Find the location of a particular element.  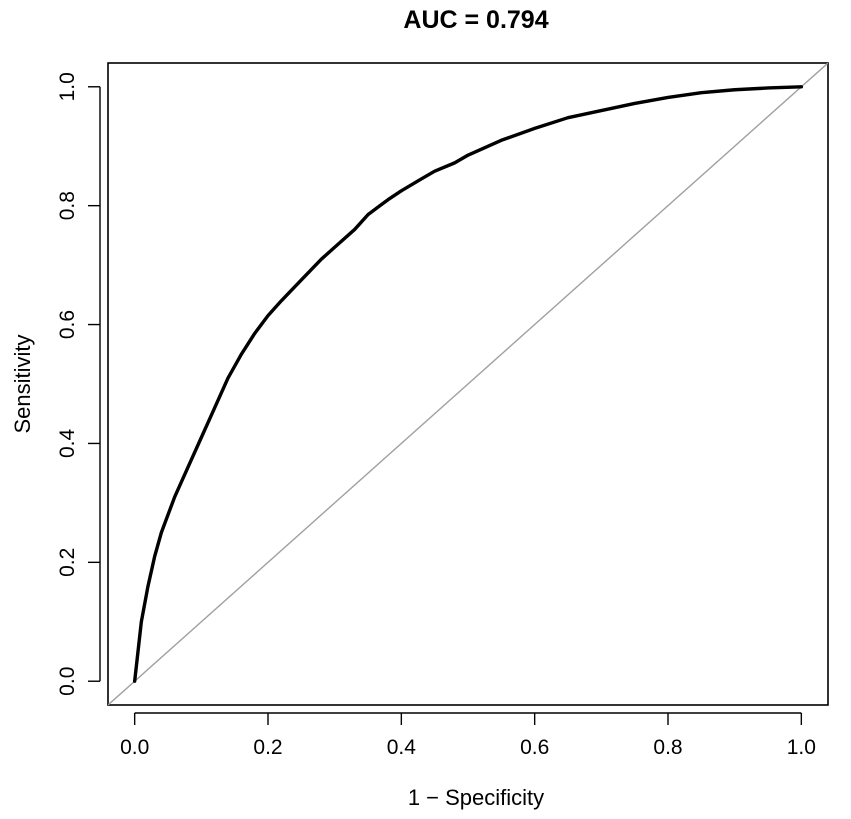

x-tick-label: 0.4 is located at coordinates (402, 747).